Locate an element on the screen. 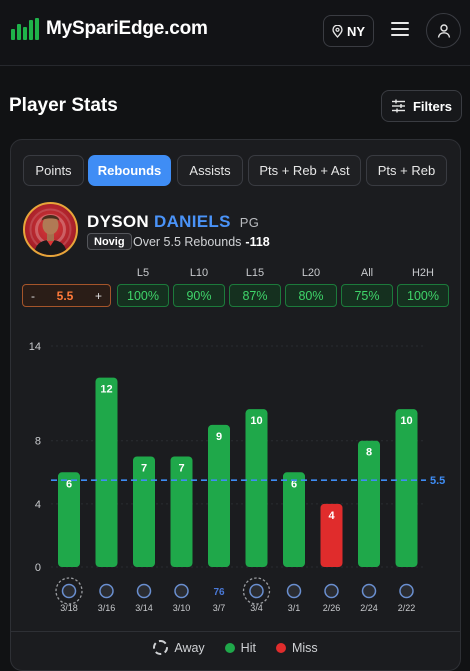 The width and height of the screenshot is (470, 671). x-tick-label: 2/26 is located at coordinates (332, 608).